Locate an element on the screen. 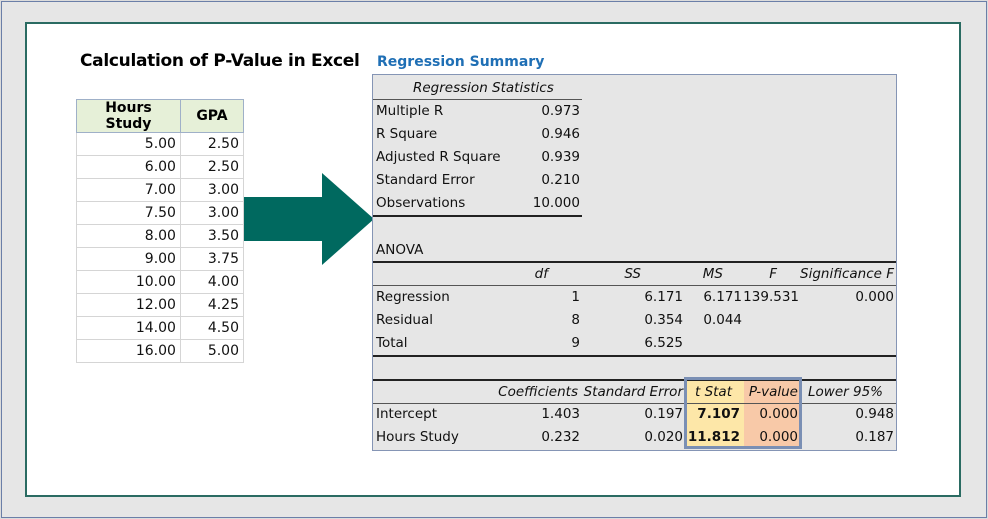  coef-header-standard-error: Standard Error is located at coordinates (633, 392).